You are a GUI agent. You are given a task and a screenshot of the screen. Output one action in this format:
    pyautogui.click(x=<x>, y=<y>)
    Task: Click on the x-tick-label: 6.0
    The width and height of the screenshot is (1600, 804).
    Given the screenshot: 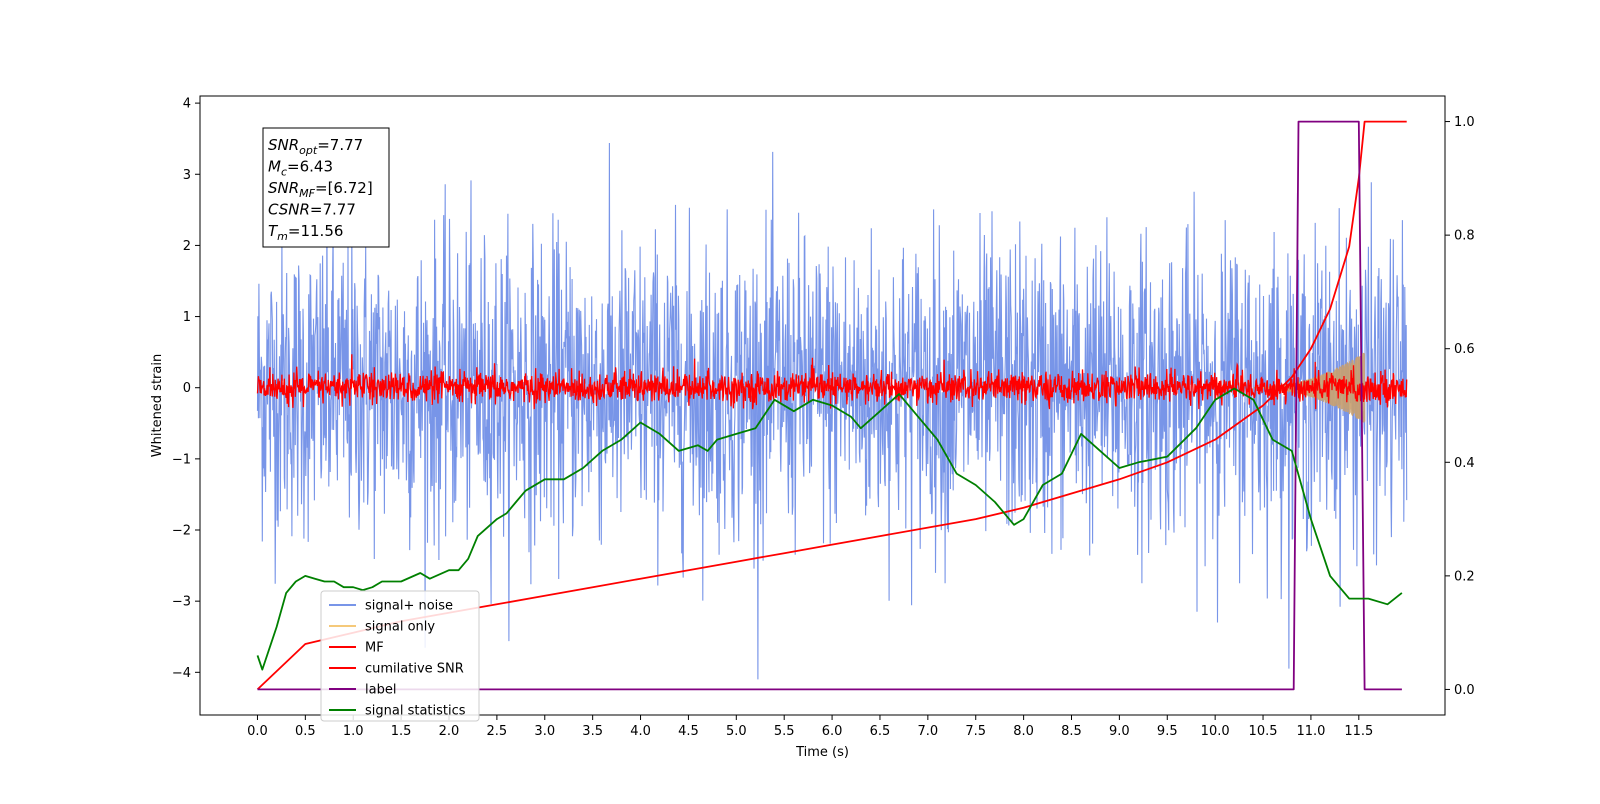 What is the action you would take?
    pyautogui.click(x=832, y=731)
    